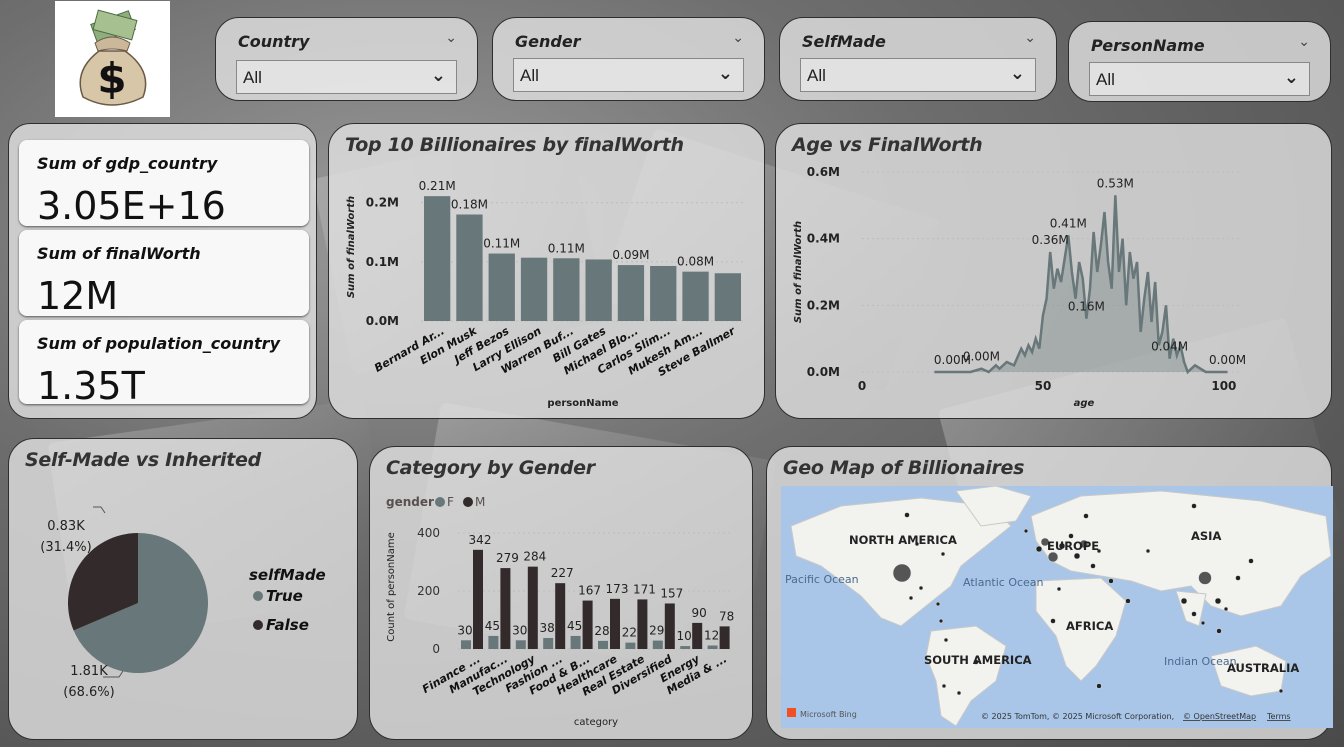 This screenshot has height=747, width=1344. What do you see at coordinates (1205, 578) in the screenshot?
I see `map-point-china` at bounding box center [1205, 578].